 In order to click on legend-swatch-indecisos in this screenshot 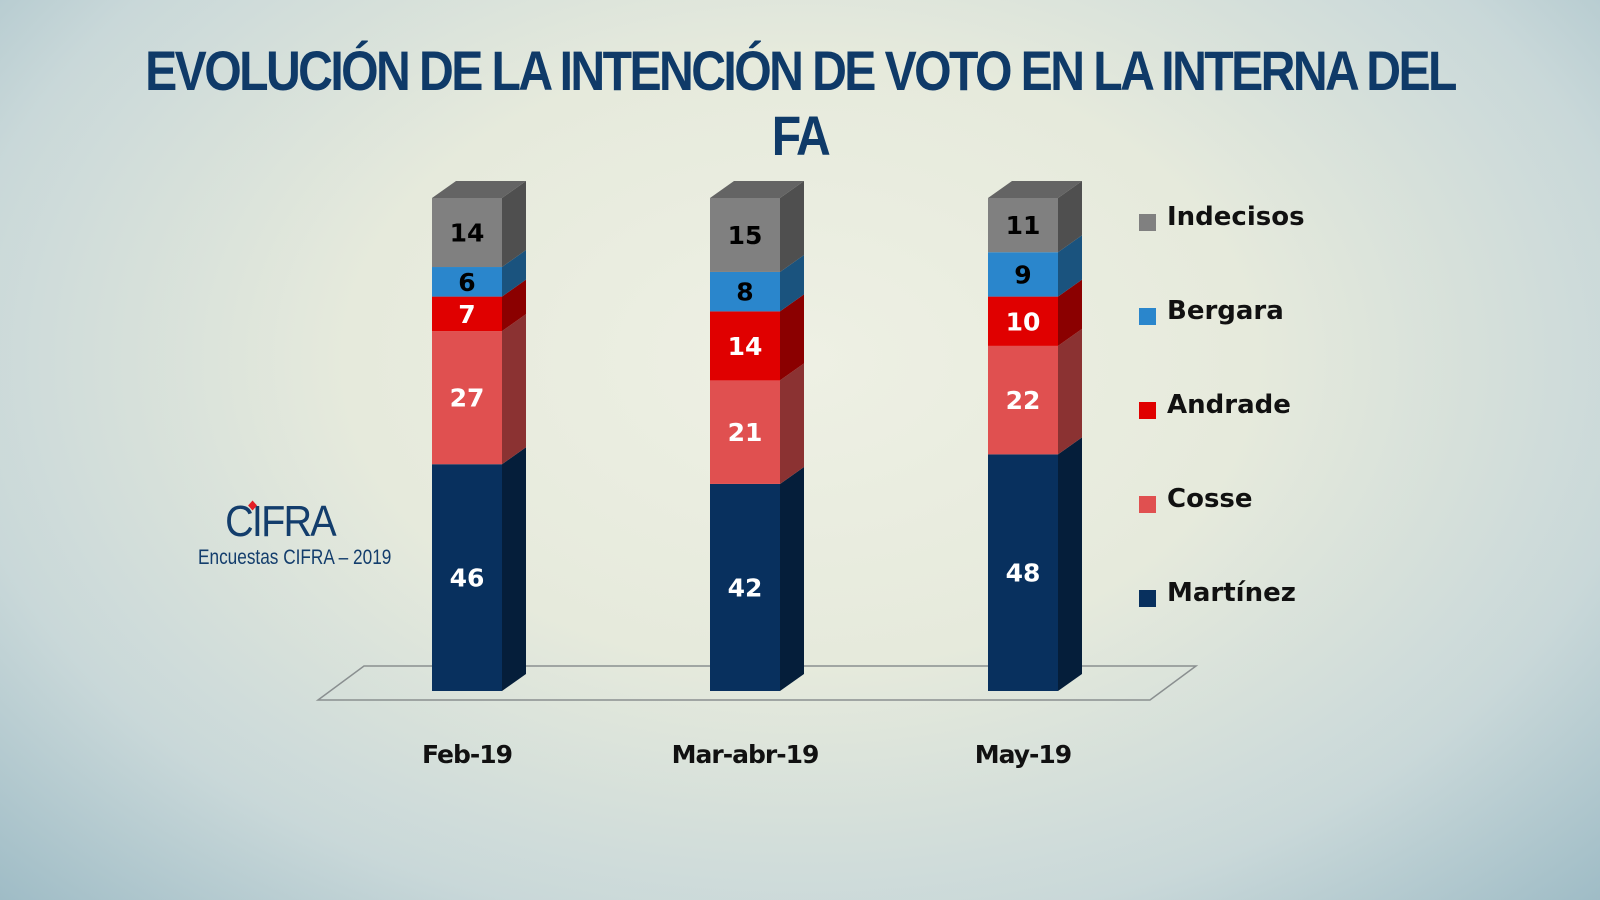, I will do `click(1147, 222)`.